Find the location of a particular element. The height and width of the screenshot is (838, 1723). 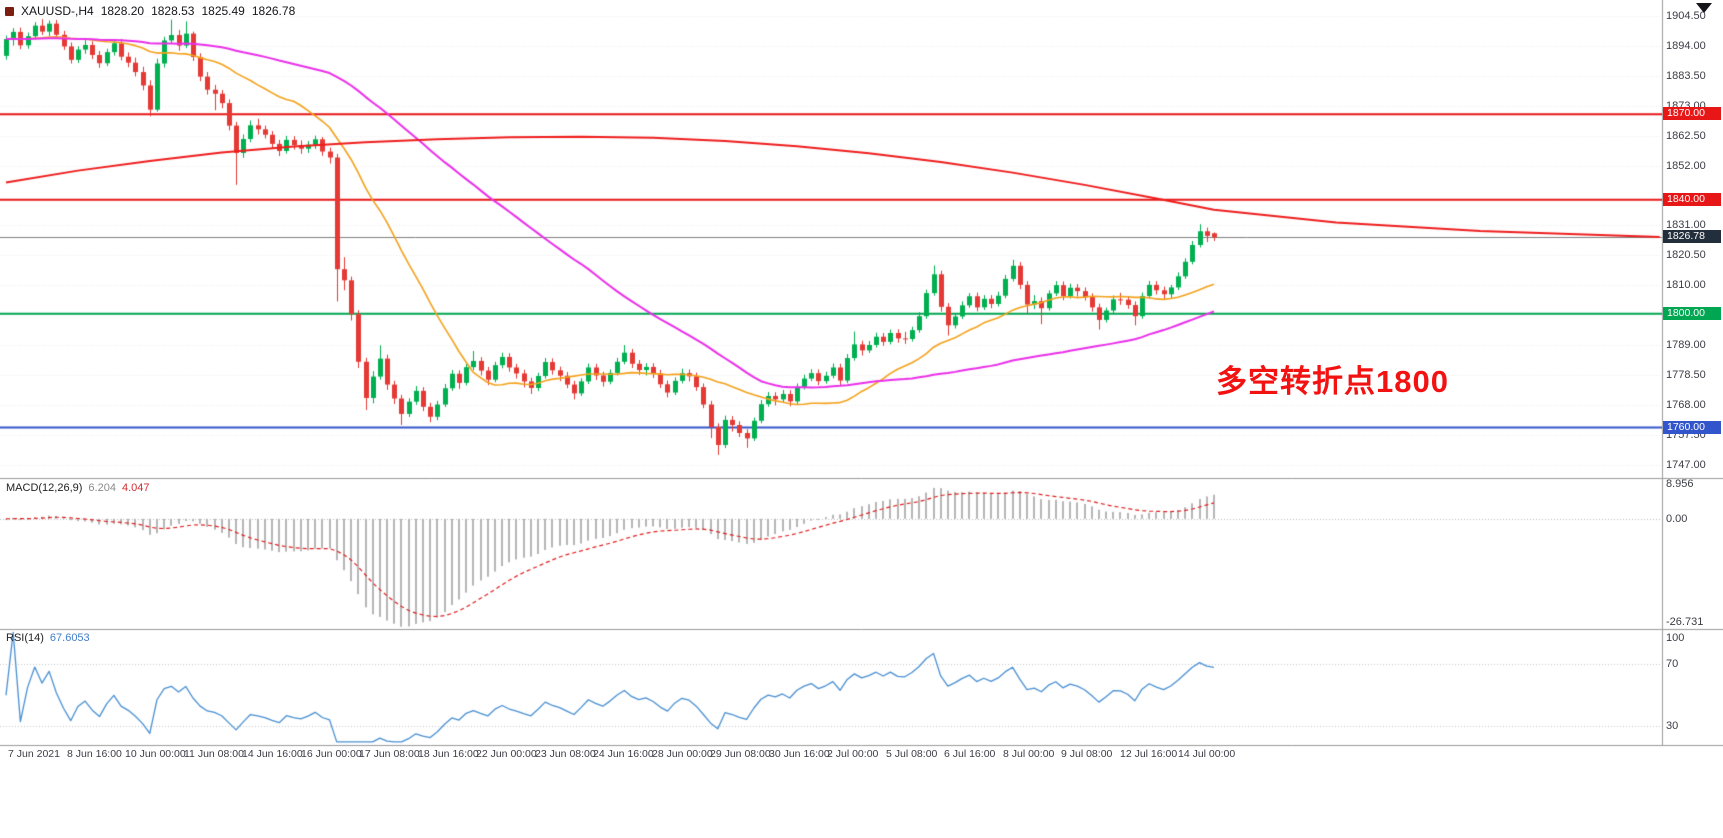

rsi-indicator-label: RSI(14) 67.6053 is located at coordinates (48, 638).